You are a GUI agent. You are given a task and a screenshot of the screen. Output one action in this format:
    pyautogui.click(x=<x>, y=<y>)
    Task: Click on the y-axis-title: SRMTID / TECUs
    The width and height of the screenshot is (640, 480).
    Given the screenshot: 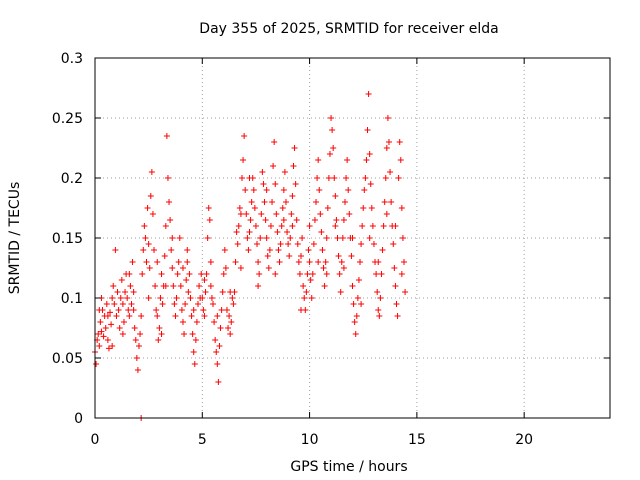 What is the action you would take?
    pyautogui.click(x=15, y=238)
    